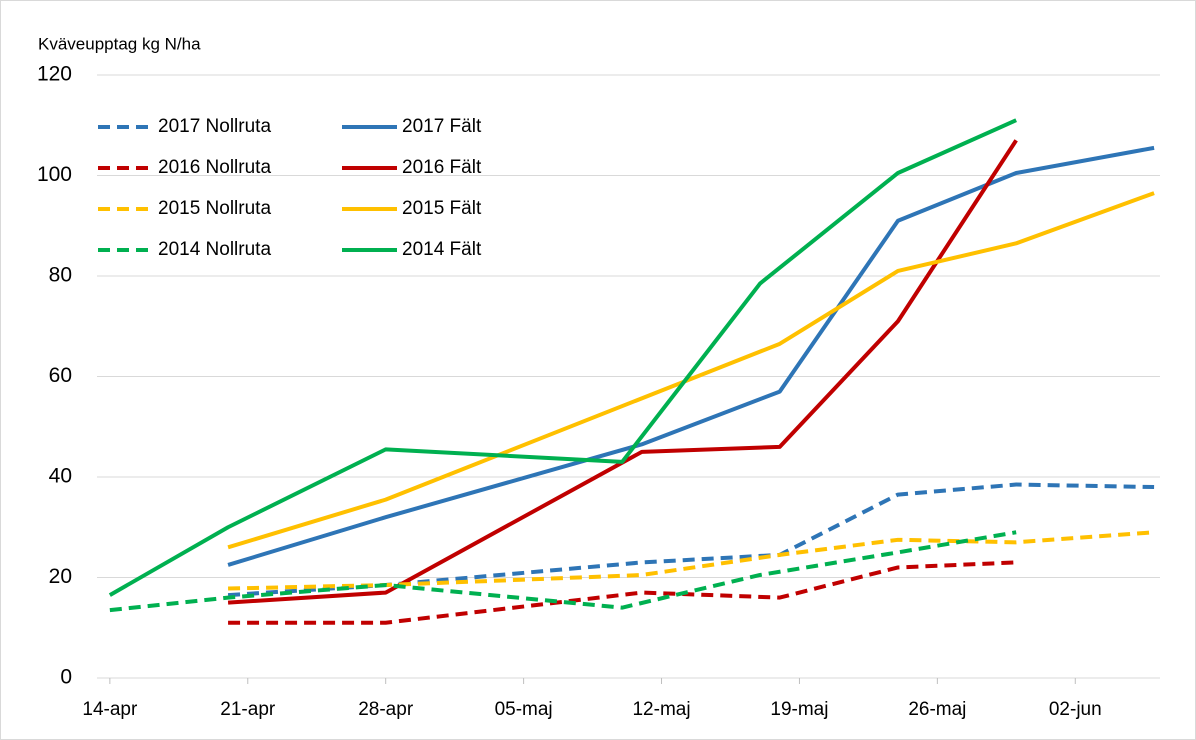 The image size is (1196, 740). Describe the element at coordinates (524, 709) in the screenshot. I see `x-tick-label: 05-maj` at that location.